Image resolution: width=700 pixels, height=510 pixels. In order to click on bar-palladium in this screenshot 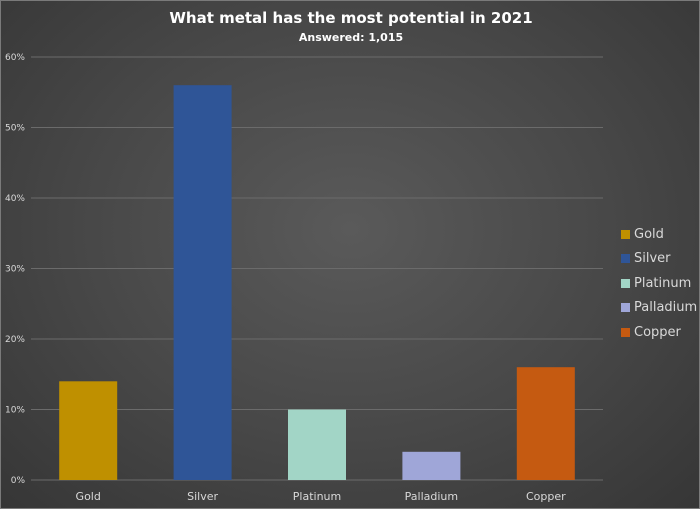, I will do `click(431, 465)`.